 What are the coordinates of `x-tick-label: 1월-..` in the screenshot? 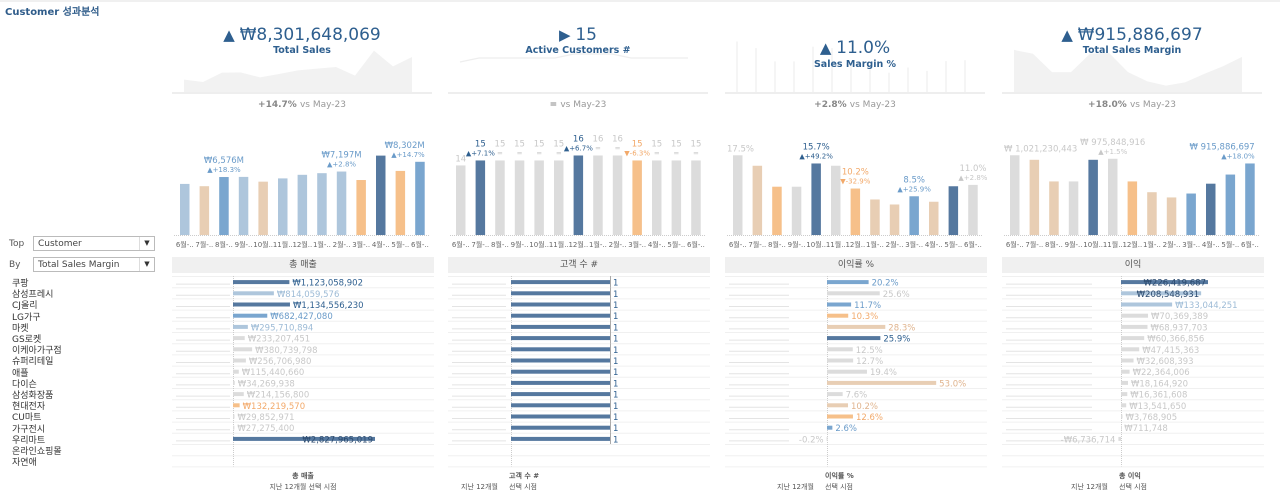 It's located at (875, 244).